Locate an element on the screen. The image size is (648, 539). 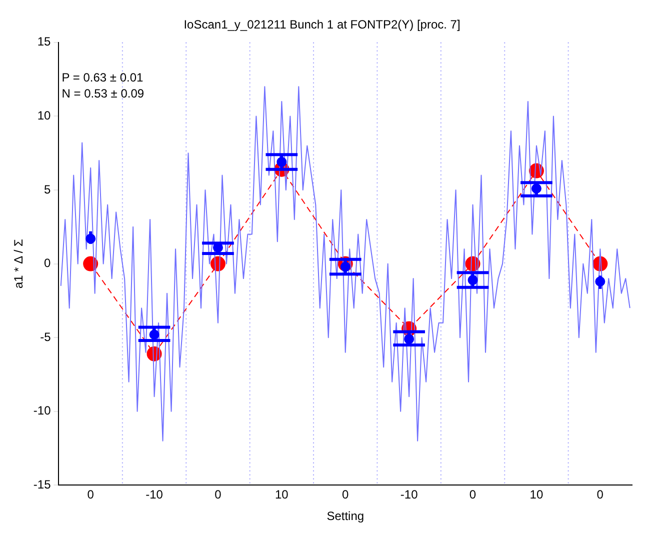
chart-title: IoScan1_y_021211 Bunch 1 at FONTP2(Y) [proc. 7] is located at coordinates (322, 25).